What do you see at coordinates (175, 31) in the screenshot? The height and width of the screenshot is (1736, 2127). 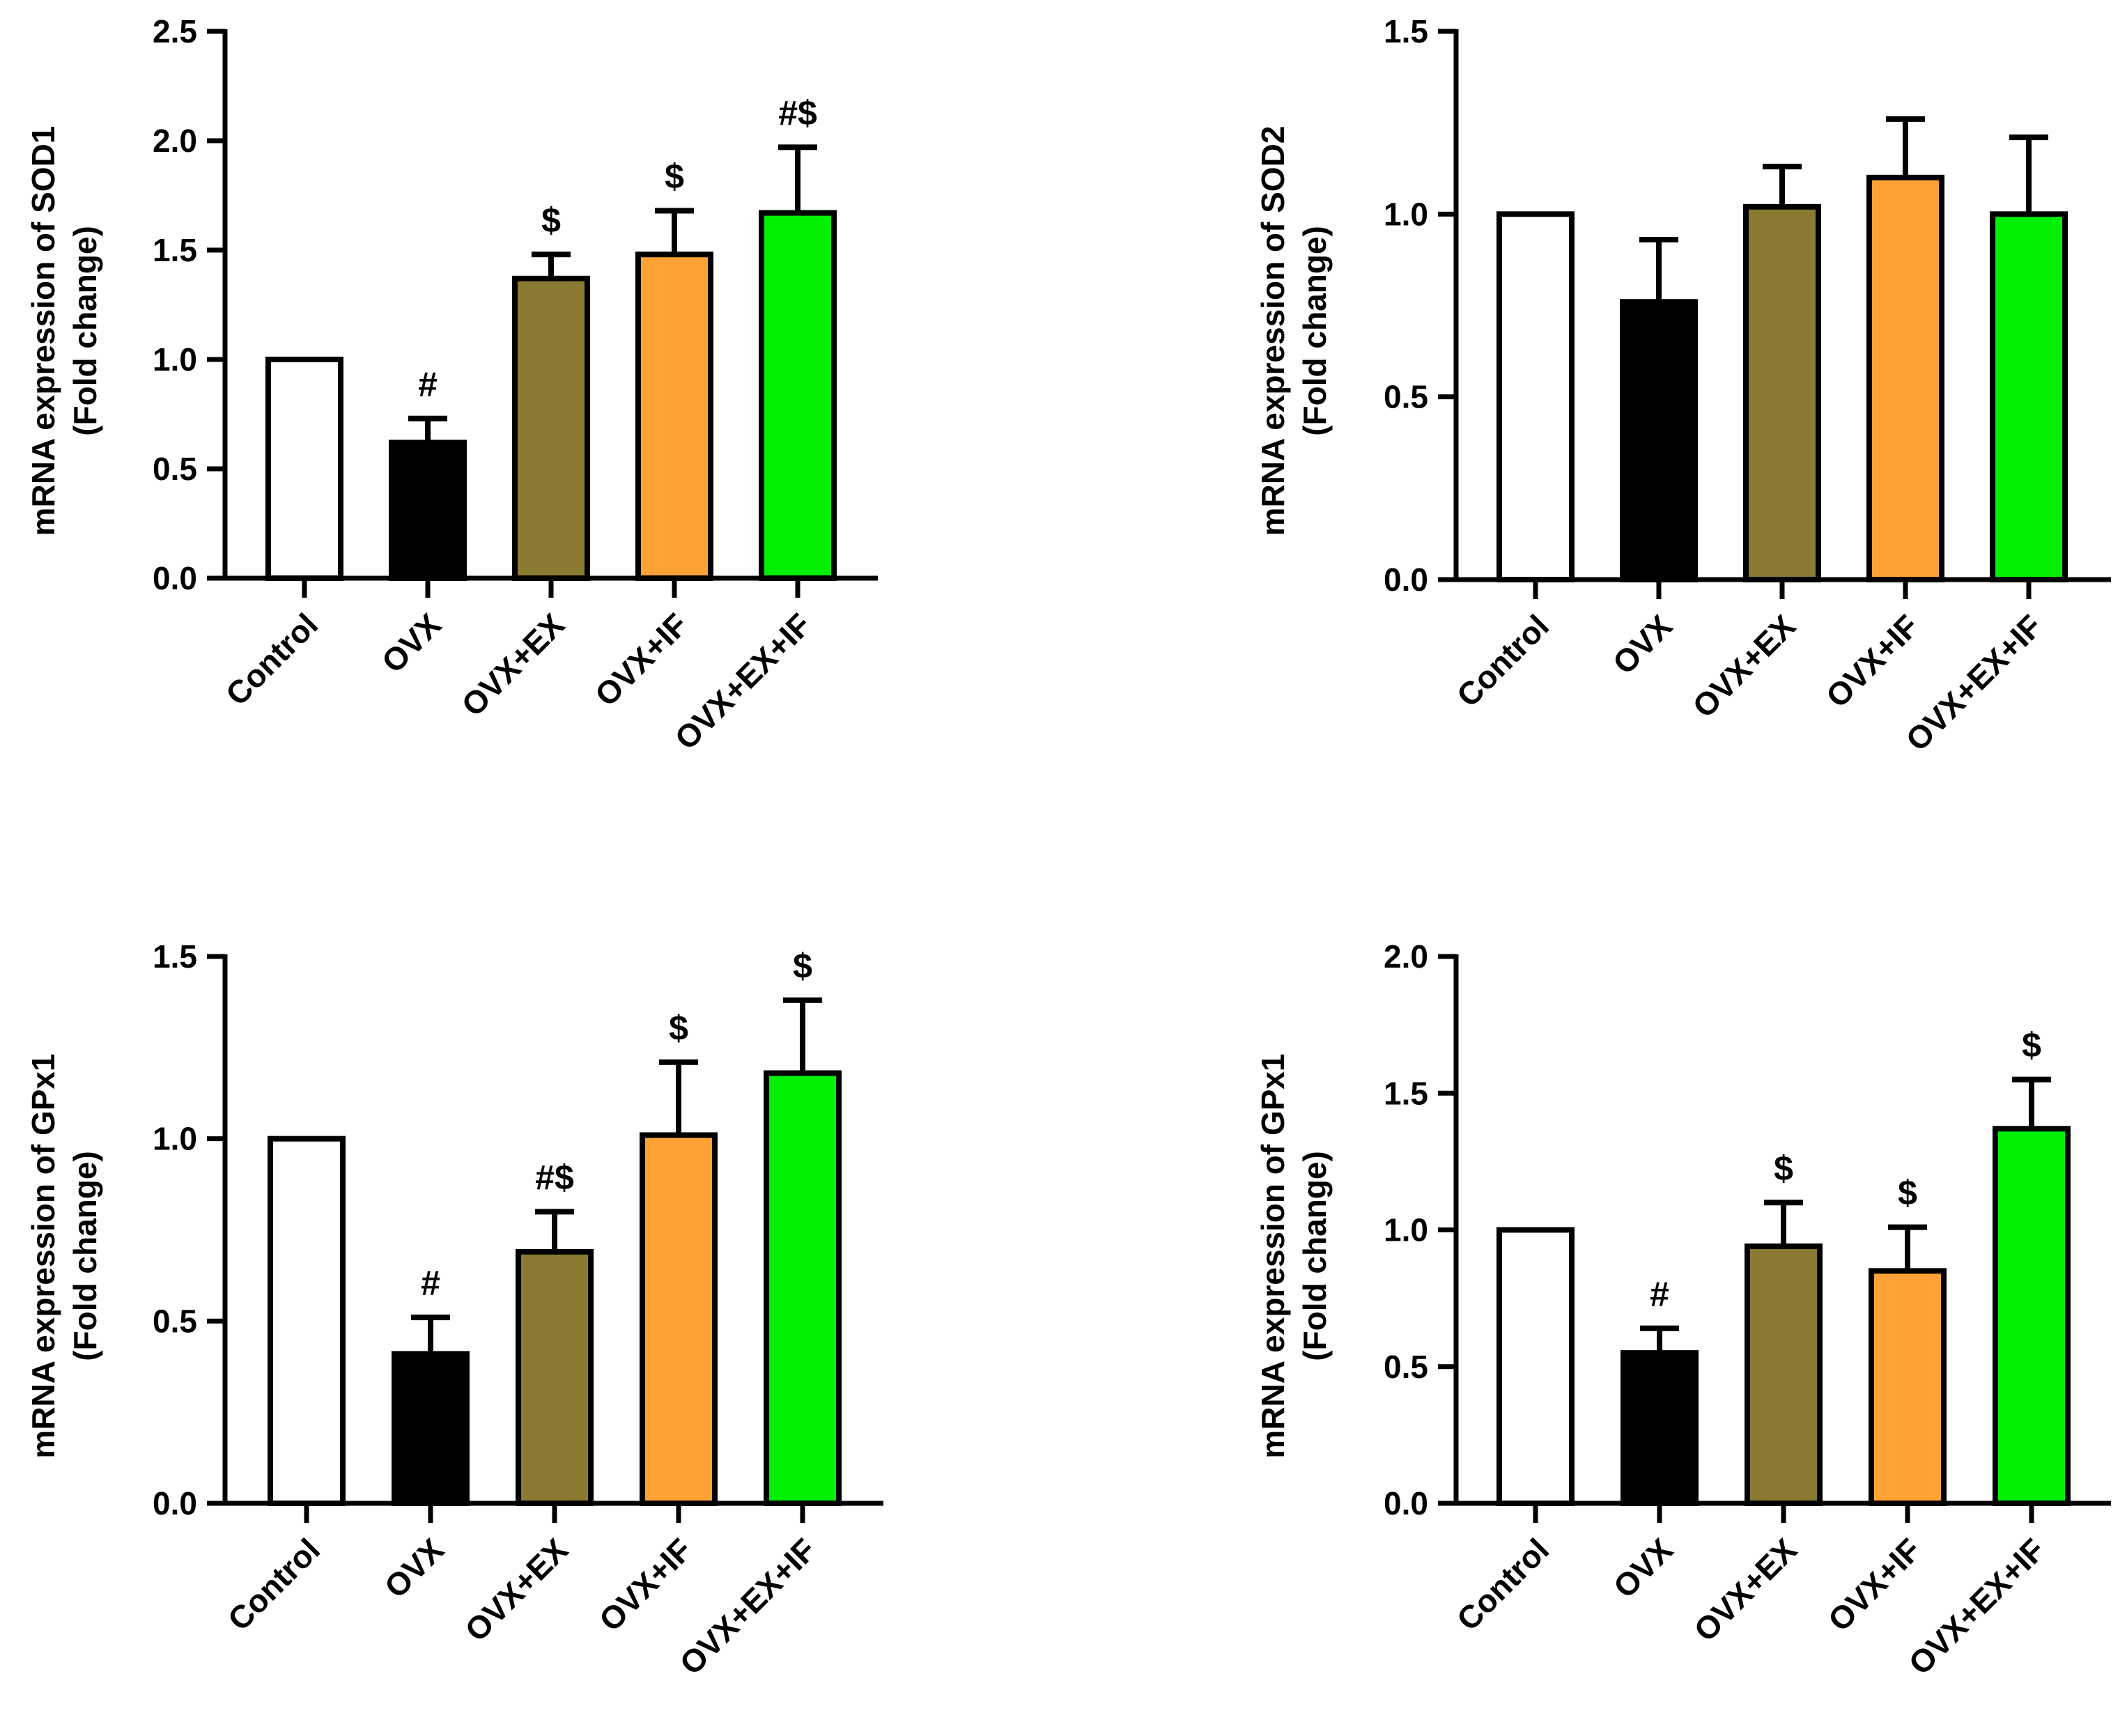 I see `y-tick-label: 2.5` at bounding box center [175, 31].